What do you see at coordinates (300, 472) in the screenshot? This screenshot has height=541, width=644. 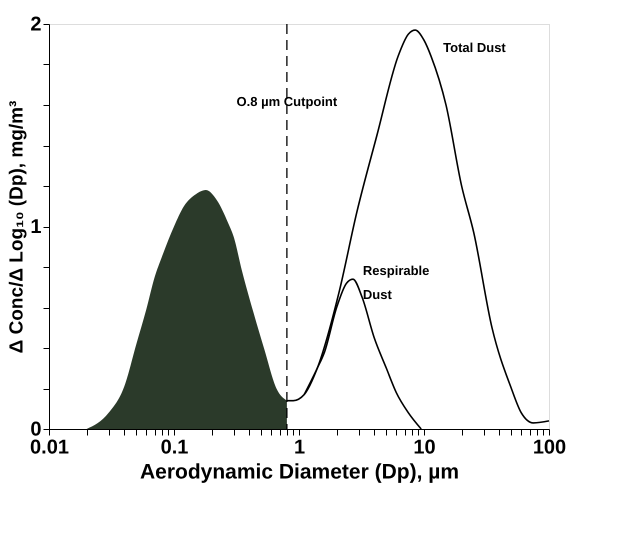 I see `x-axis-title: Aerodynamic Diameter (Dp), µm` at bounding box center [300, 472].